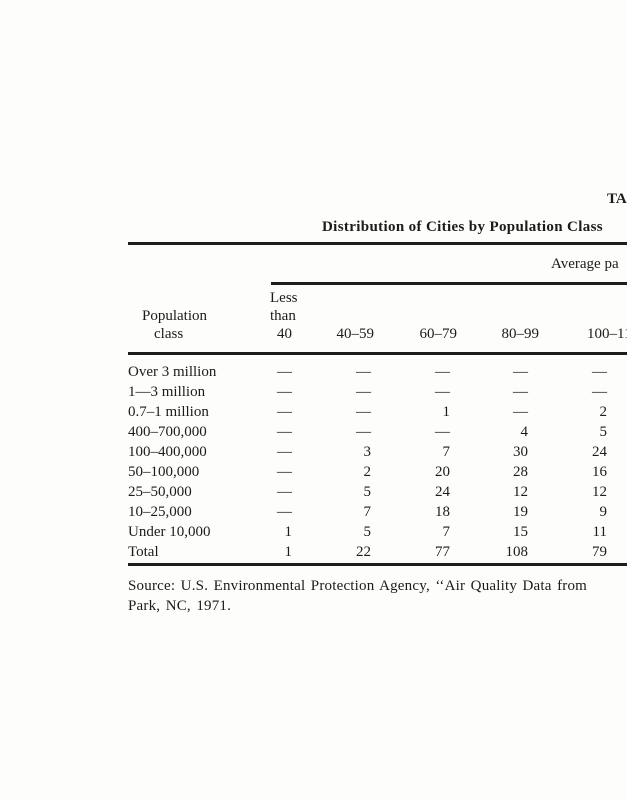  Describe the element at coordinates (599, 472) in the screenshot. I see `cell-value: 16` at that location.